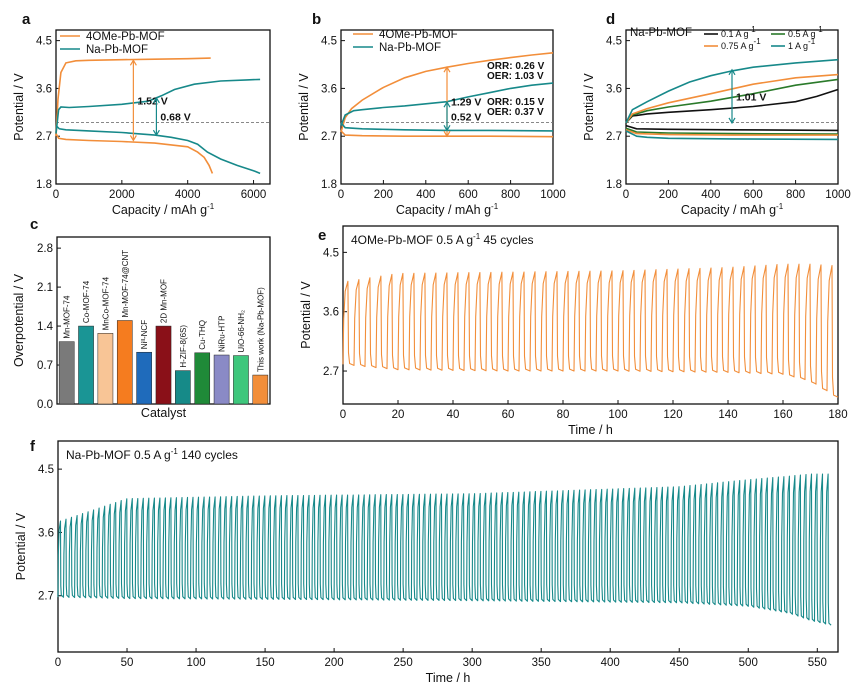 The height and width of the screenshot is (698, 857). What do you see at coordinates (125, 37) in the screenshot?
I see `legend-entry: 4OMe-Pb-MOF` at bounding box center [125, 37].